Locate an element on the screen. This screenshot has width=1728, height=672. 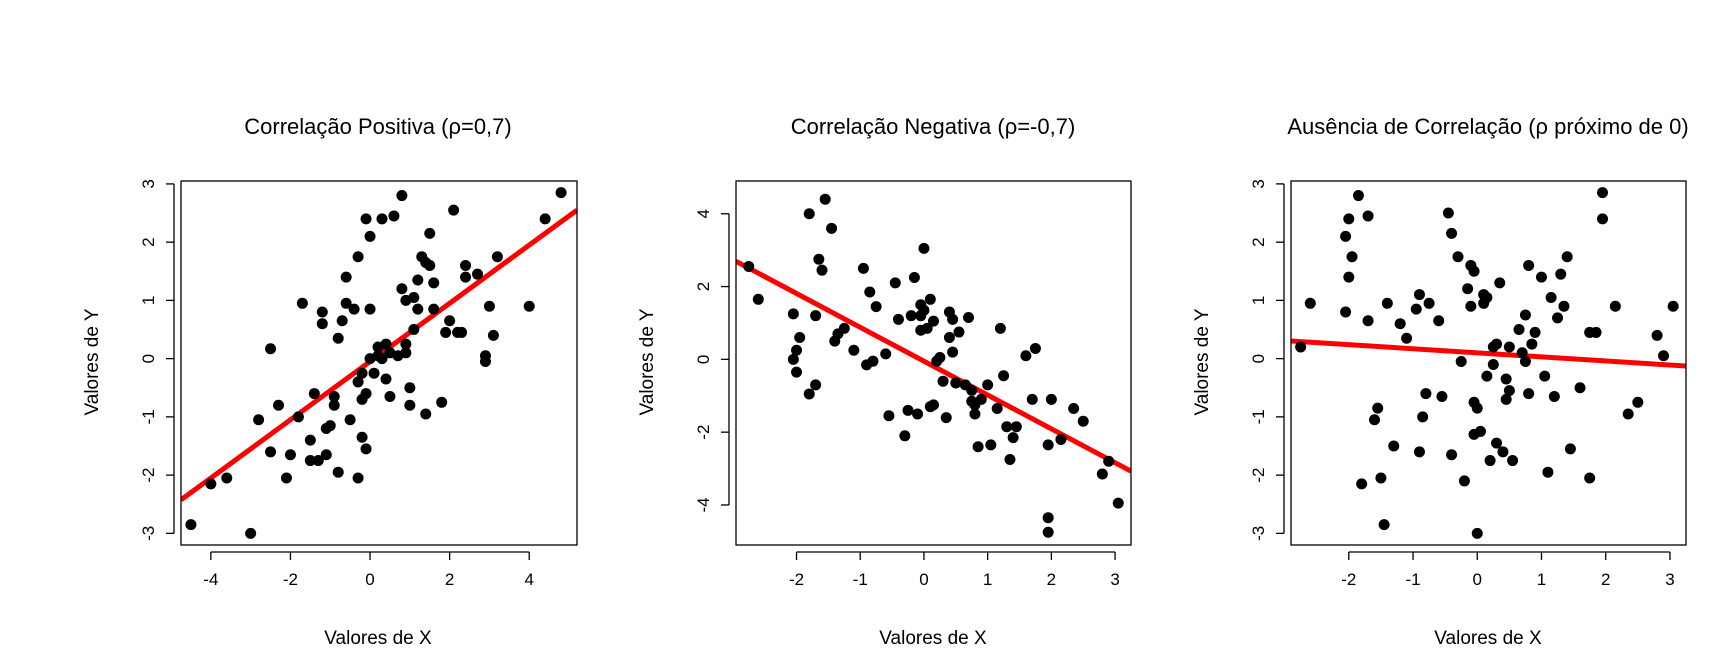
points is located at coordinates (933, 365).